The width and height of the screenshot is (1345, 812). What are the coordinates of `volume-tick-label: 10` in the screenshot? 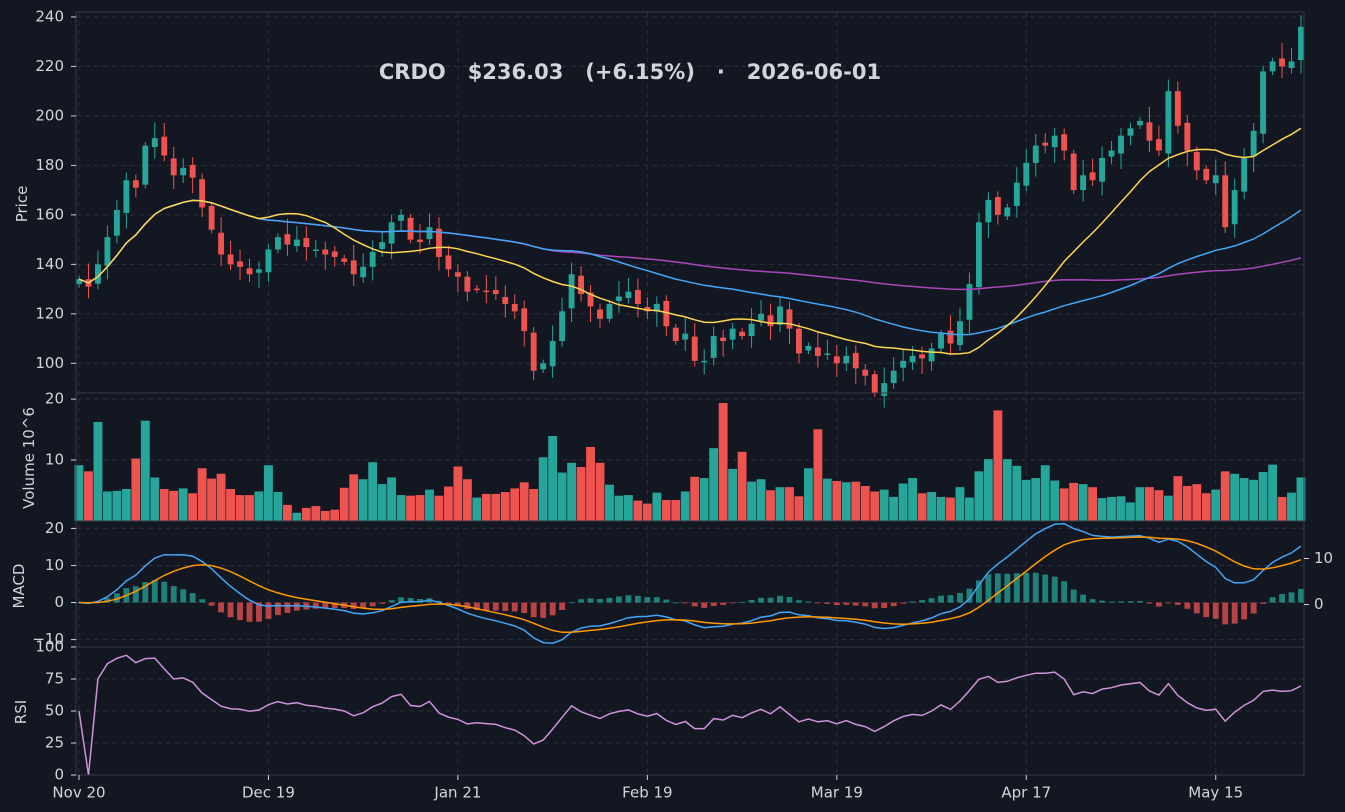 It's located at (54, 460).